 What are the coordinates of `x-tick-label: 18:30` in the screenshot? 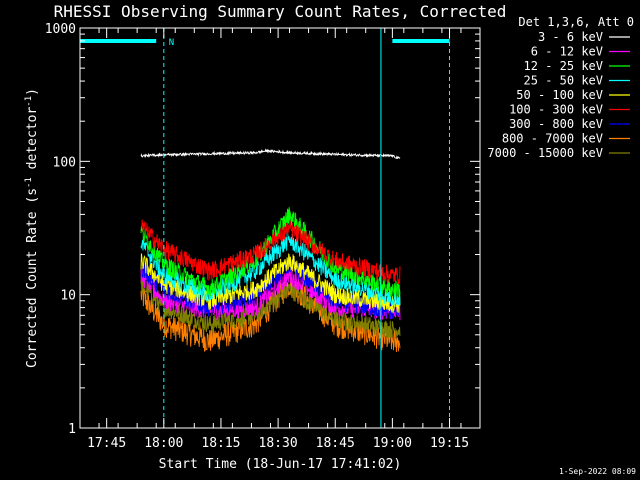 It's located at (278, 443).